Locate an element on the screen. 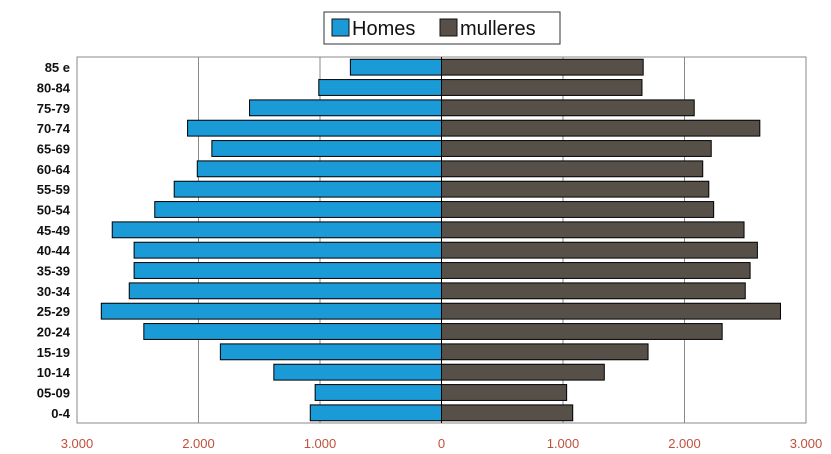 This screenshot has width=831, height=454. y-tick-label: 50-54 is located at coordinates (54, 210).